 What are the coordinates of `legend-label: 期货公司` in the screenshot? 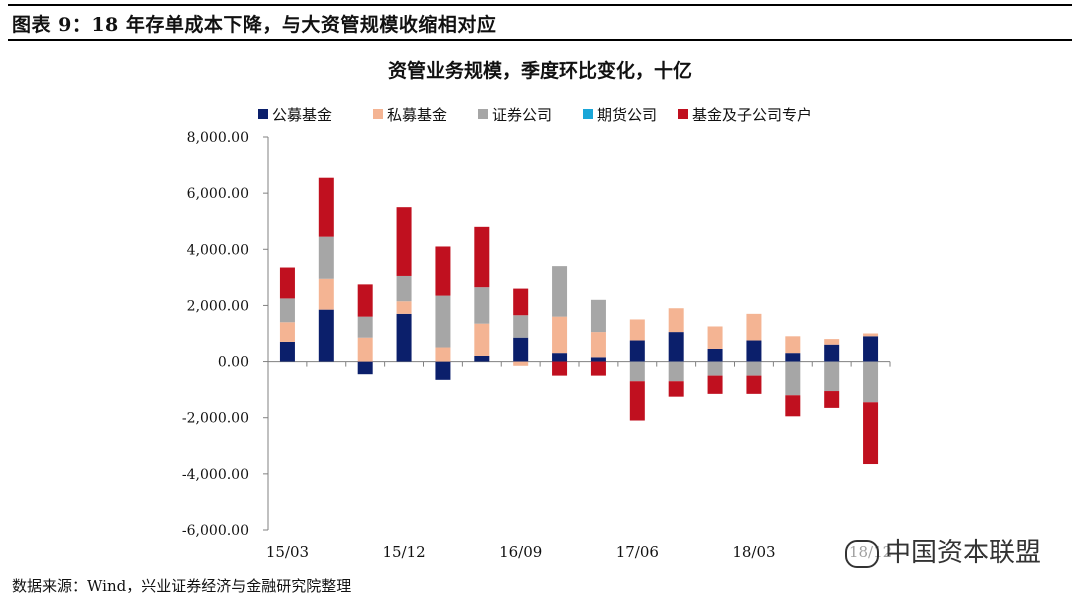 It's located at (627, 115).